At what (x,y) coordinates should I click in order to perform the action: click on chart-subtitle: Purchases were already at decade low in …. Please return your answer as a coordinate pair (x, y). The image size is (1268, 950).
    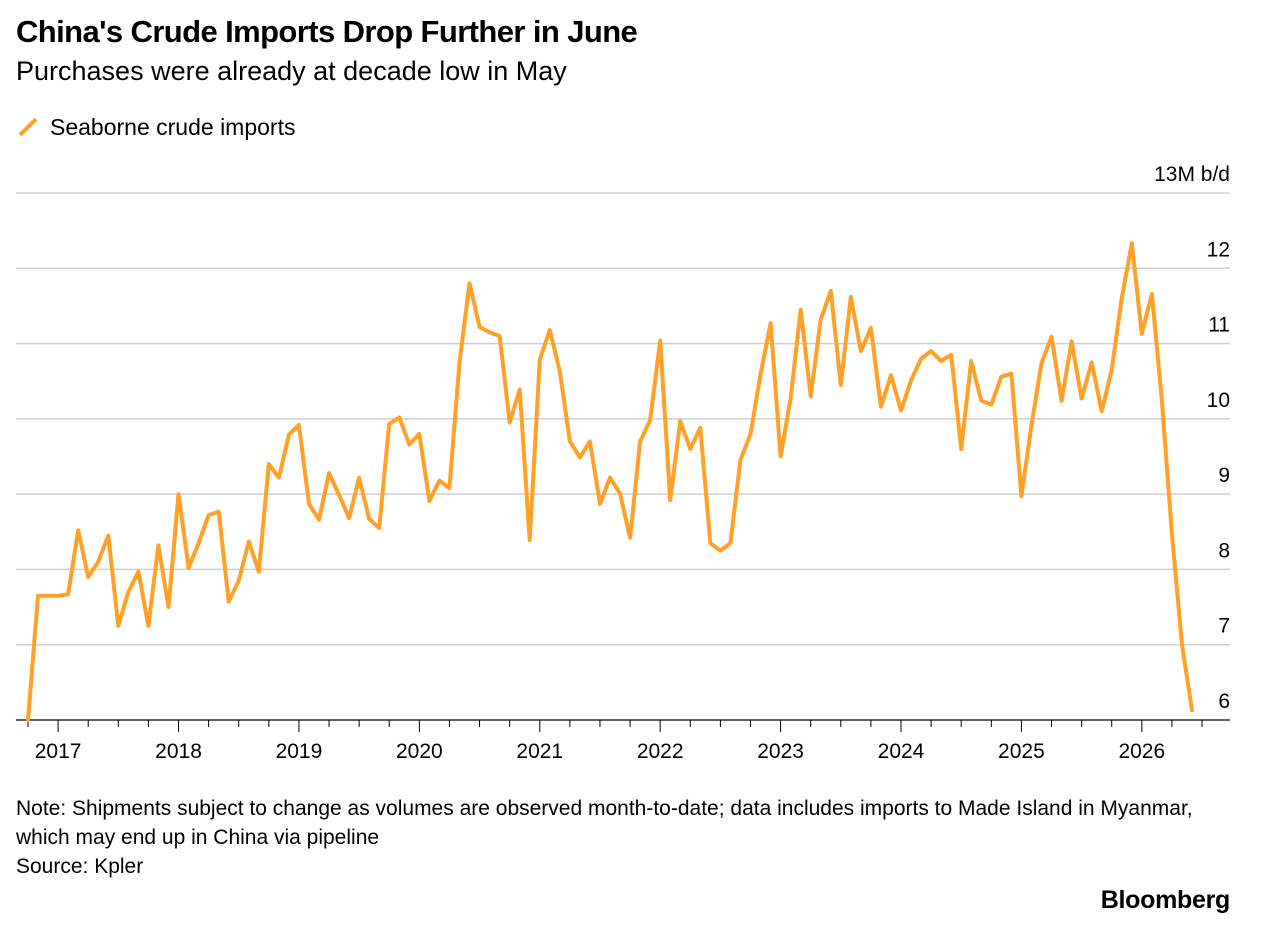
    Looking at the image, I should click on (291, 71).